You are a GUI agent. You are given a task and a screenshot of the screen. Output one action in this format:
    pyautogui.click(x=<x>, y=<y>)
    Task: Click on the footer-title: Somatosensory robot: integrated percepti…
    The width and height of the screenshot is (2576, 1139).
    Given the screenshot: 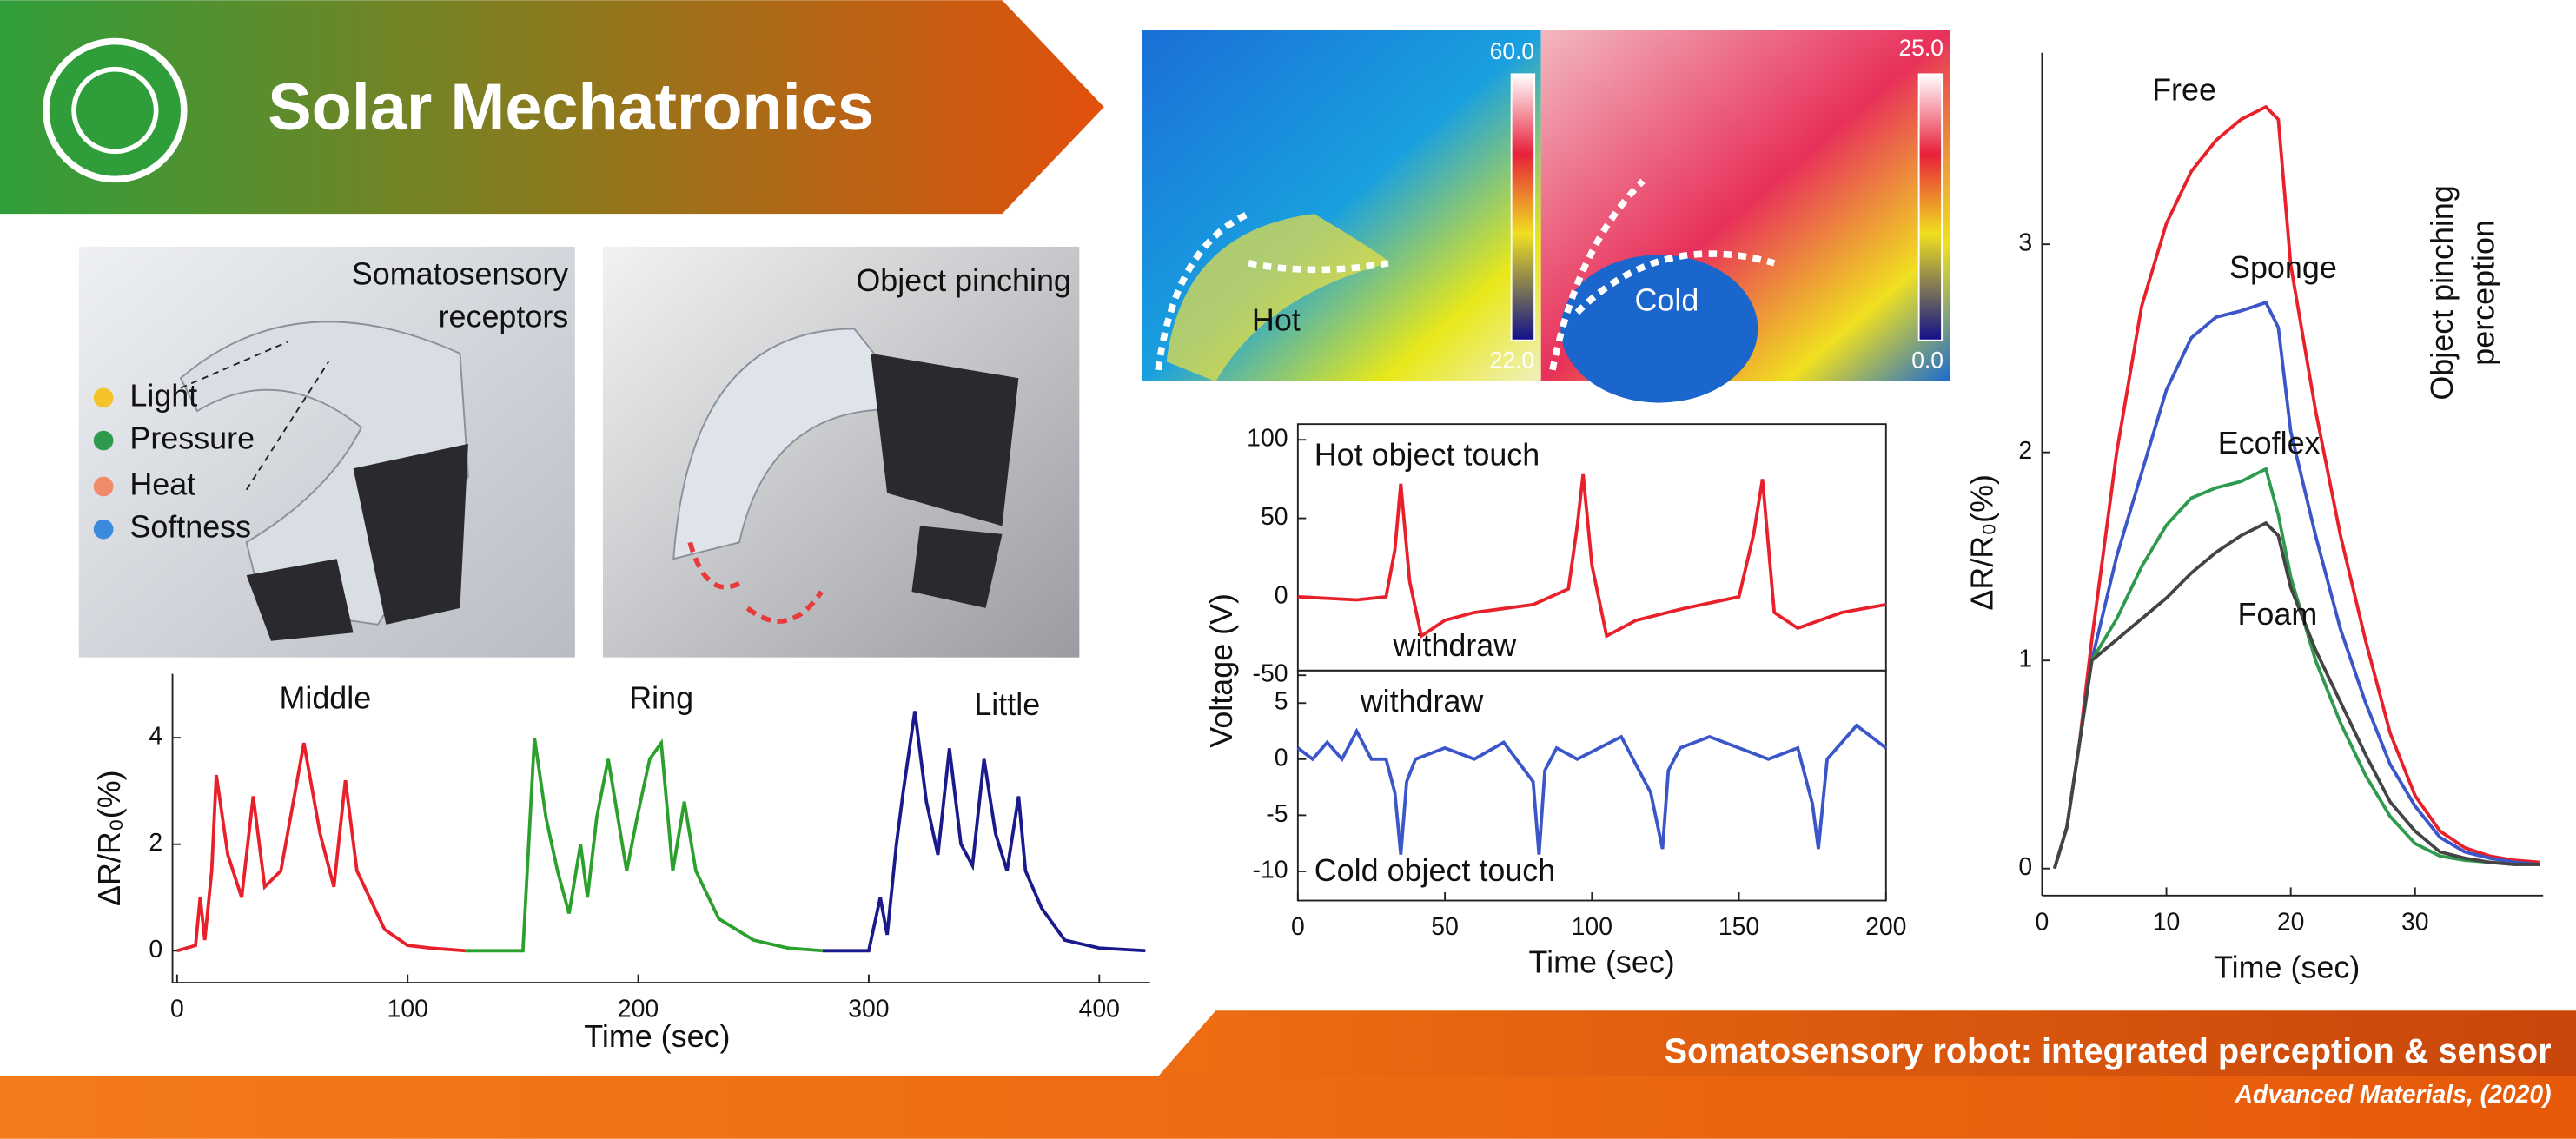 What is the action you would take?
    pyautogui.click(x=2108, y=1051)
    